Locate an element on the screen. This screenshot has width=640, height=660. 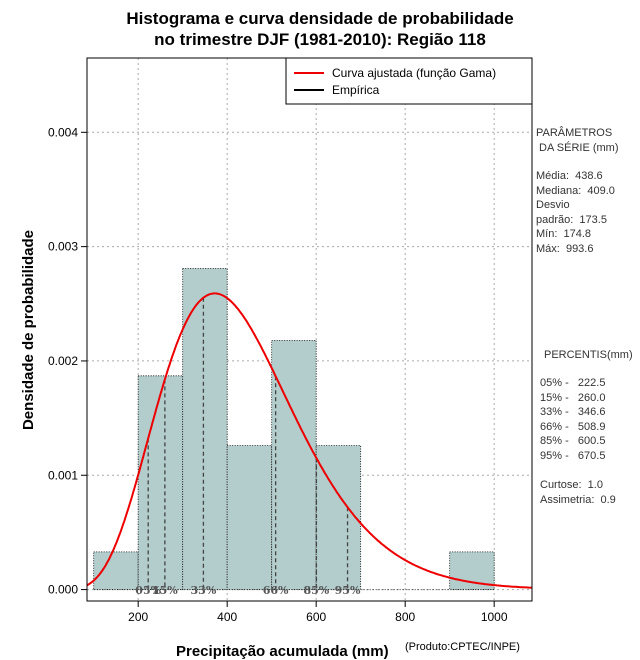
shape-stats: Curtose: 1.0 Assimetria: 0.9 is located at coordinates (578, 492).